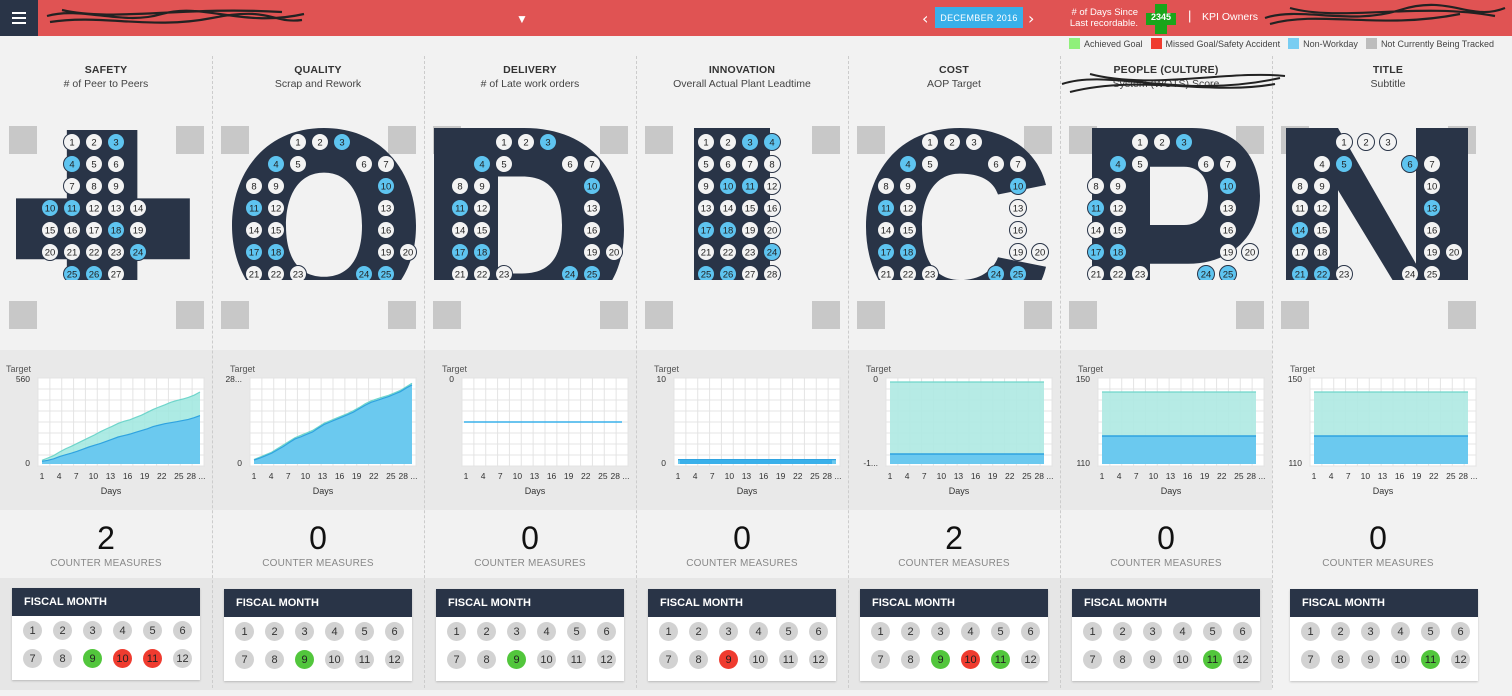 The width and height of the screenshot is (1512, 696). What do you see at coordinates (1432, 186) in the screenshot?
I see `day-circle: 10` at bounding box center [1432, 186].